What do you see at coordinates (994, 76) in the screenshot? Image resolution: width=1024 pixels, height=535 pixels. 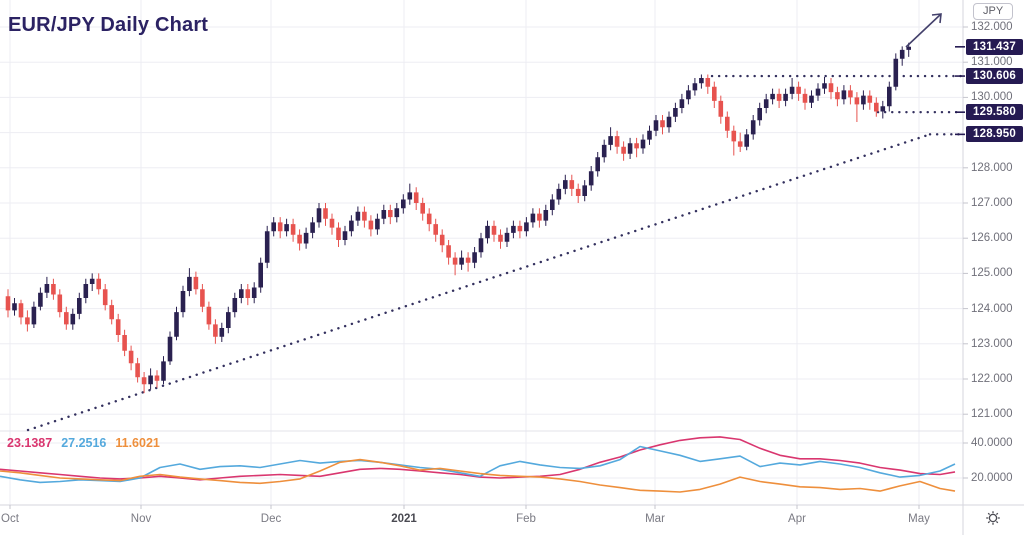 I see `level-price-badge: 130.606` at bounding box center [994, 76].